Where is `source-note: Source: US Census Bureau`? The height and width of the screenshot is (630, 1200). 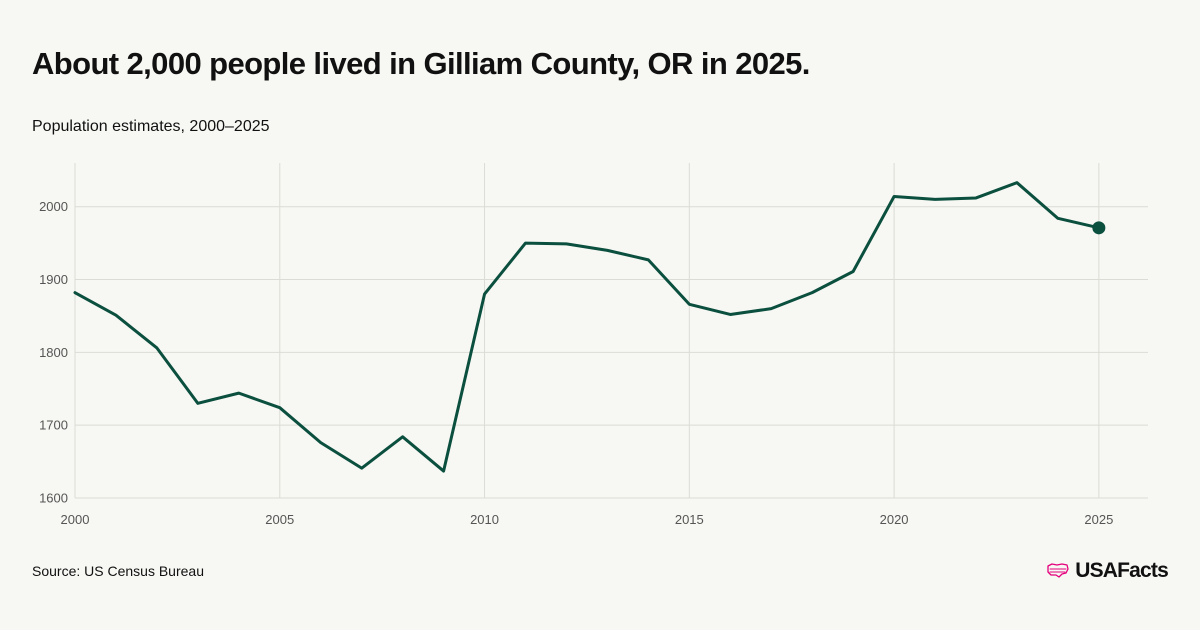 source-note: Source: US Census Bureau is located at coordinates (118, 571).